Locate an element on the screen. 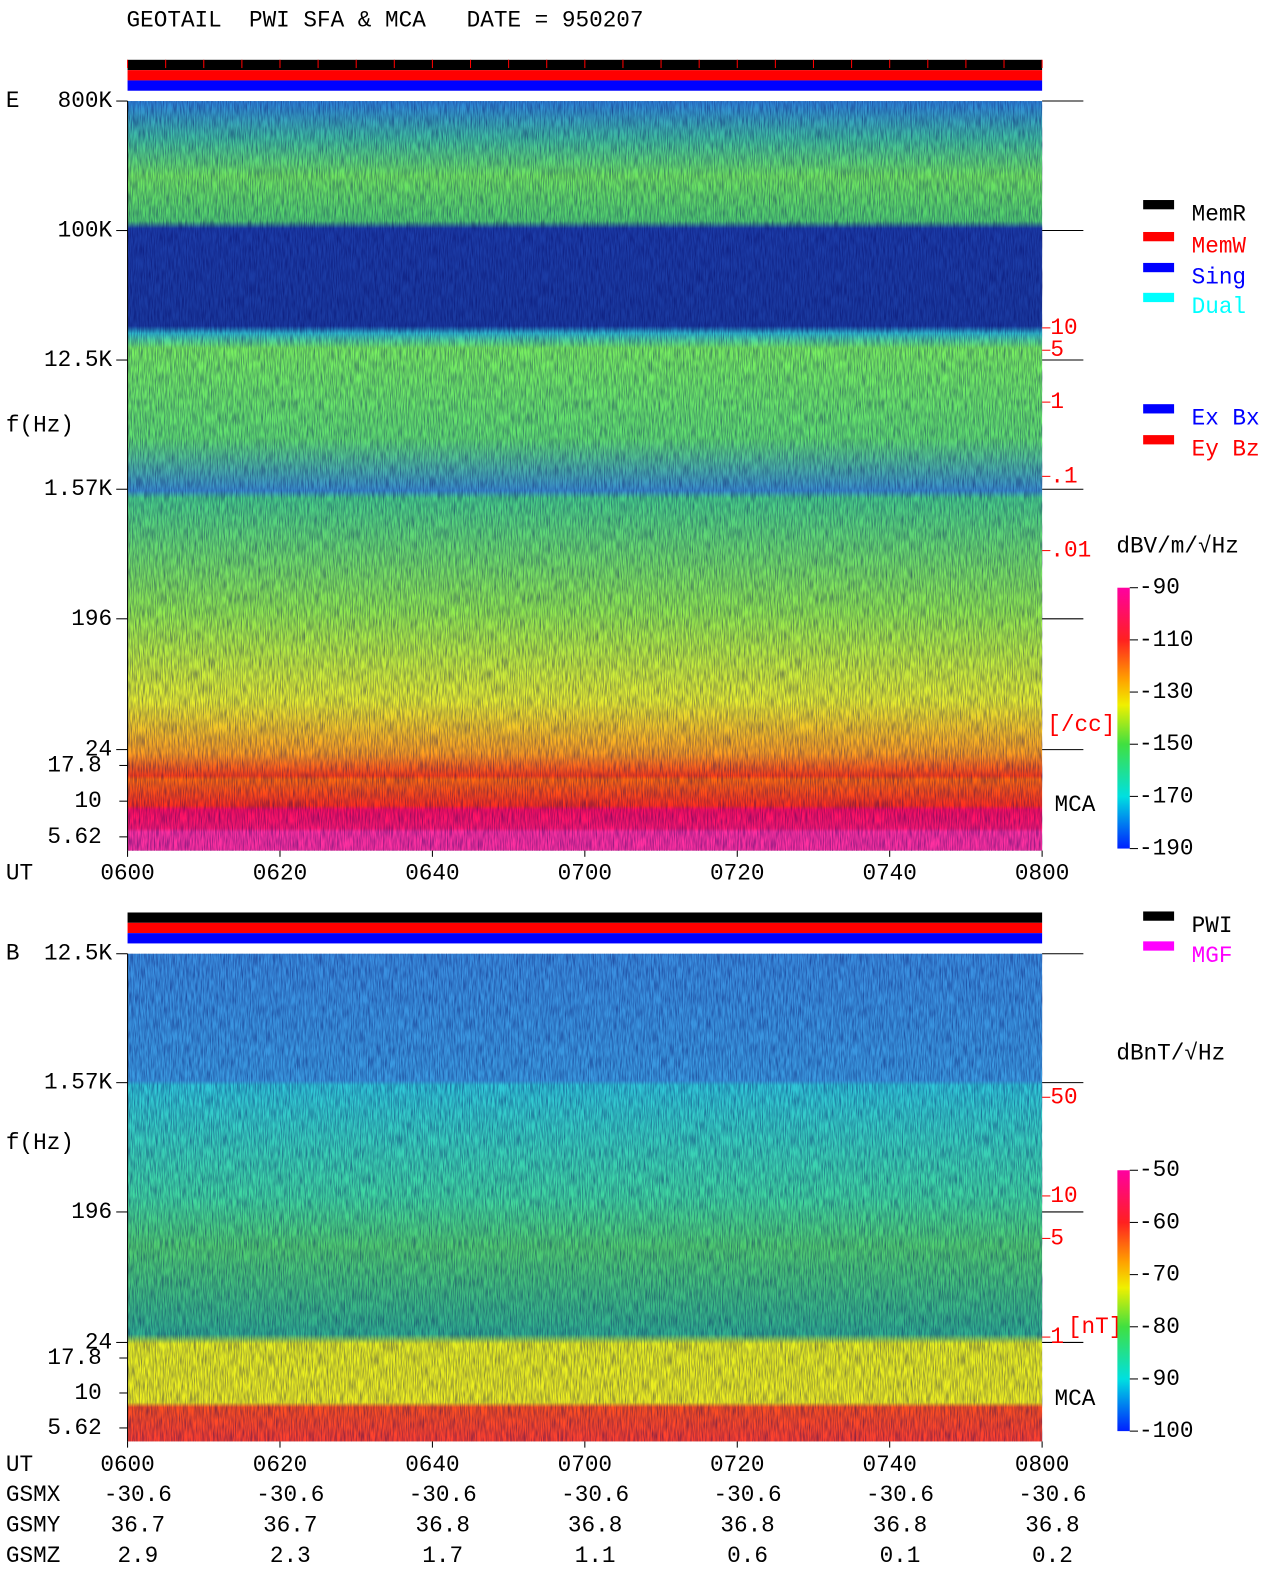 The width and height of the screenshot is (1280, 1593). orbit-value: 0.6 is located at coordinates (747, 1556).